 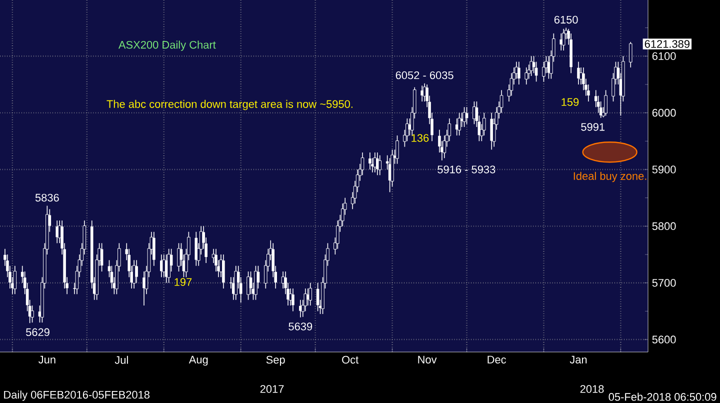 I want to click on annotation: 197, so click(x=183, y=282).